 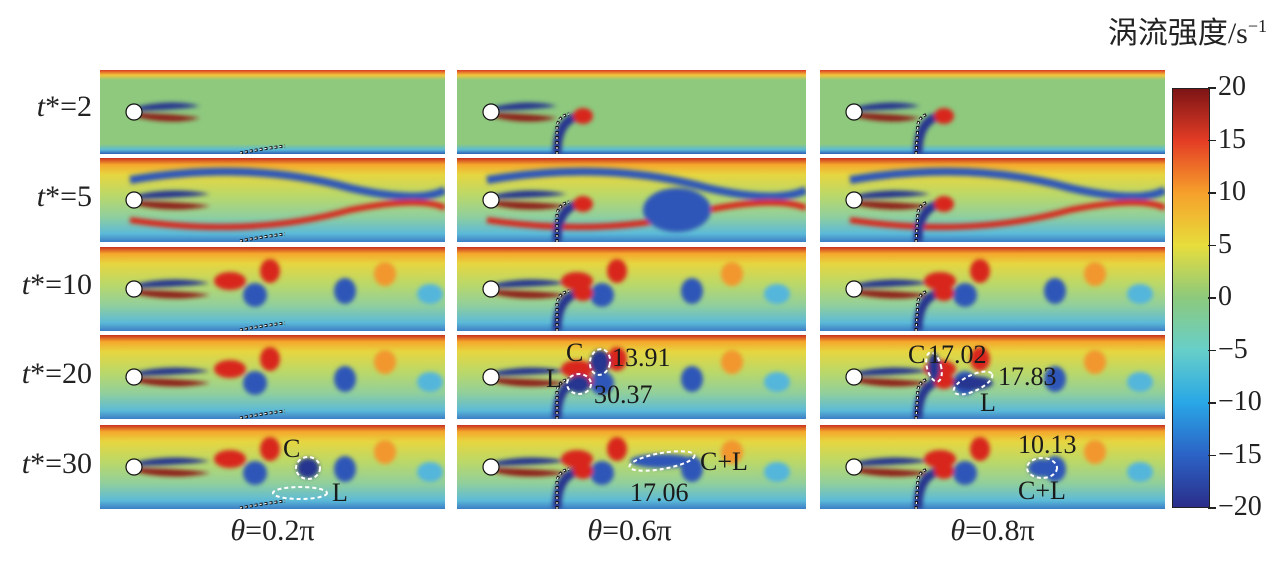 I want to click on colorbar-gradient, so click(x=1191, y=298).